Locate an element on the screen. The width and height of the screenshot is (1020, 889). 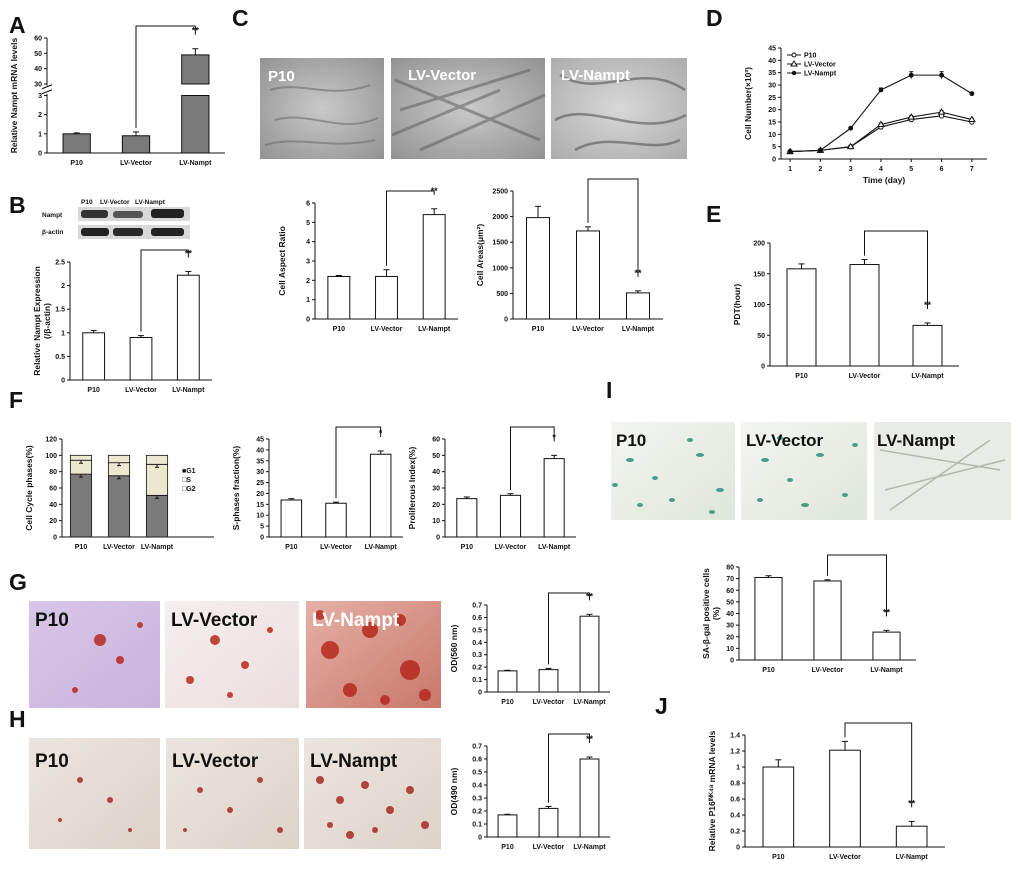
stack-G1-LV-Vector is located at coordinates (119, 506).